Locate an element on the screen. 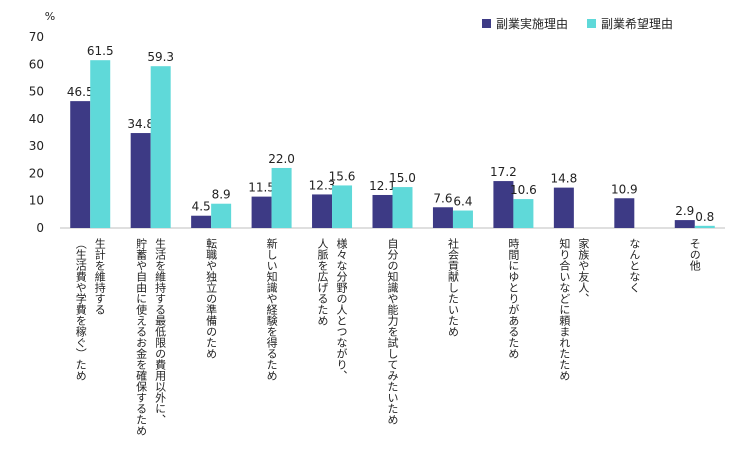 The image size is (750, 476). category-label: 転職や独立の準備のため is located at coordinates (211, 298).